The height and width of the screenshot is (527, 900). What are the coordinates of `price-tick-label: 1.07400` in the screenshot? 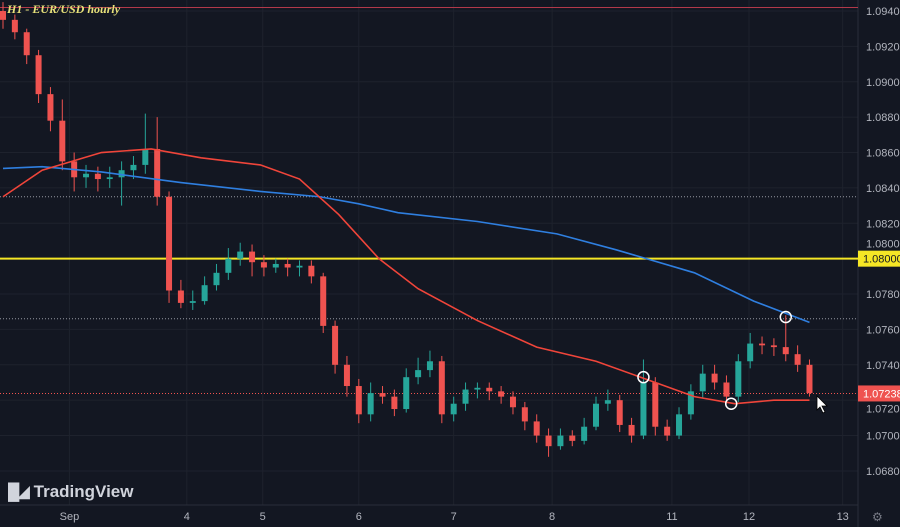 It's located at (883, 366).